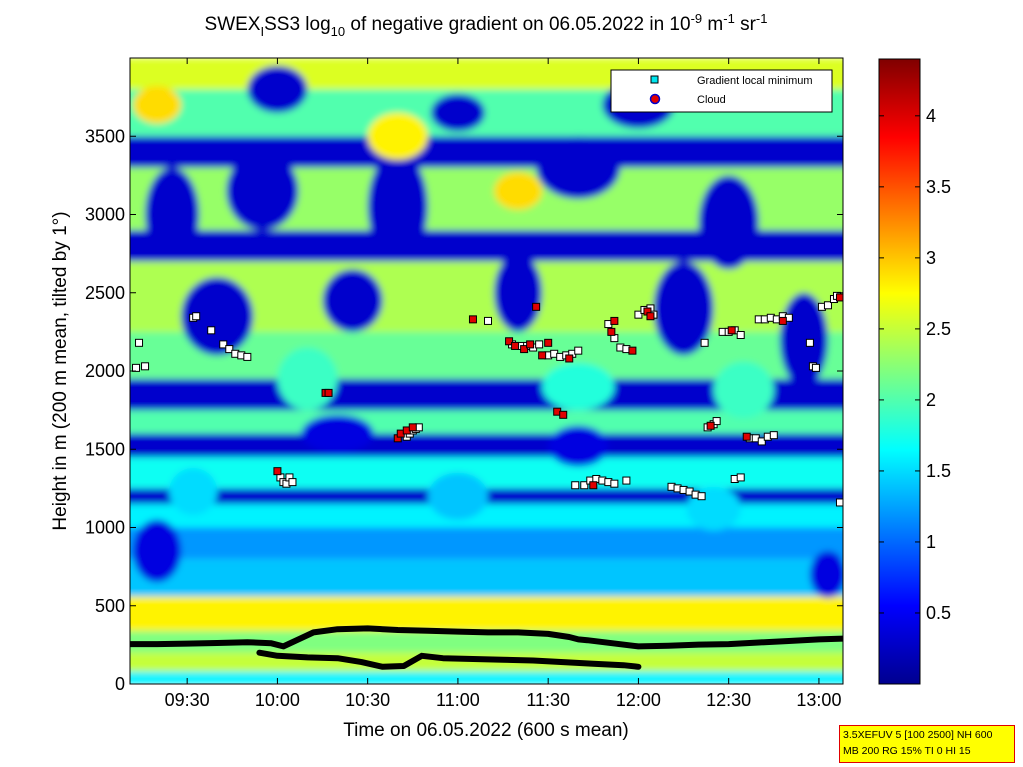 This screenshot has width=1023, height=767. What do you see at coordinates (638, 700) in the screenshot?
I see `x-tick-label: 12:00` at bounding box center [638, 700].